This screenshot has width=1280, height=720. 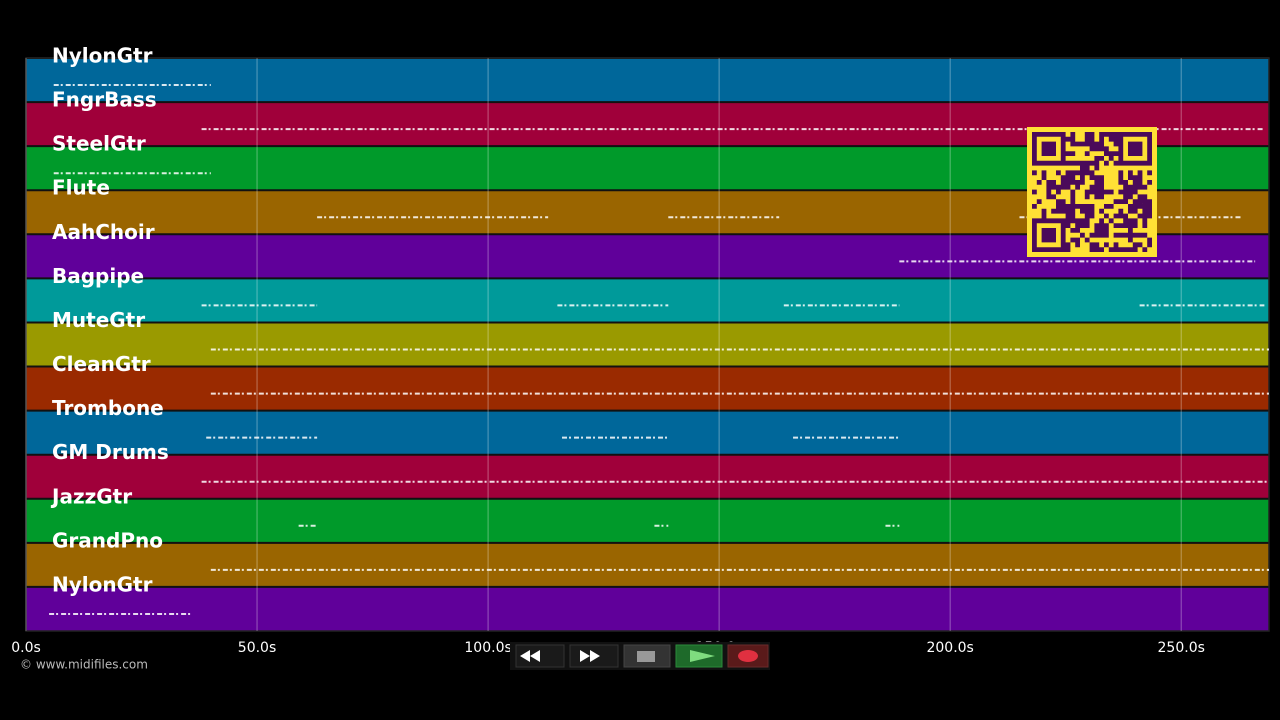 What do you see at coordinates (98, 276) in the screenshot?
I see `track-name: Bagpipe` at bounding box center [98, 276].